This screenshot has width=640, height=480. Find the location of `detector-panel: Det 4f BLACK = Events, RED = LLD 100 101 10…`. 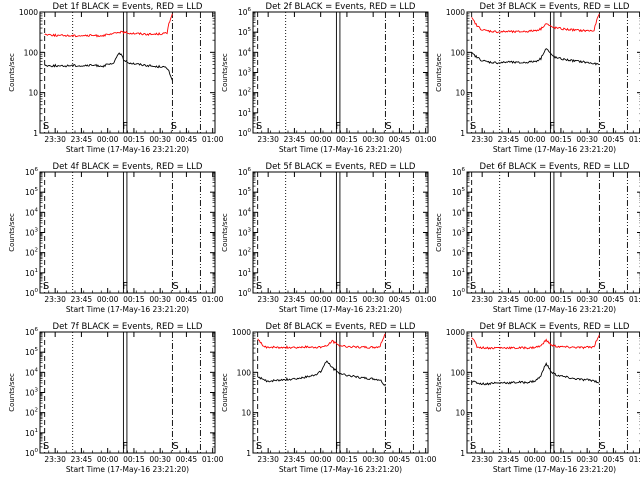

detector-panel: Det 4f BLACK = Events, RED = LLD 100 101 10… is located at coordinates (116, 238).